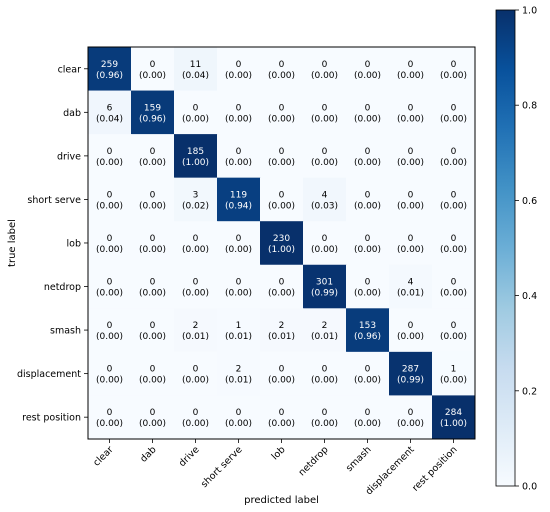  I want to click on y-tick-label: drive, so click(69, 156).